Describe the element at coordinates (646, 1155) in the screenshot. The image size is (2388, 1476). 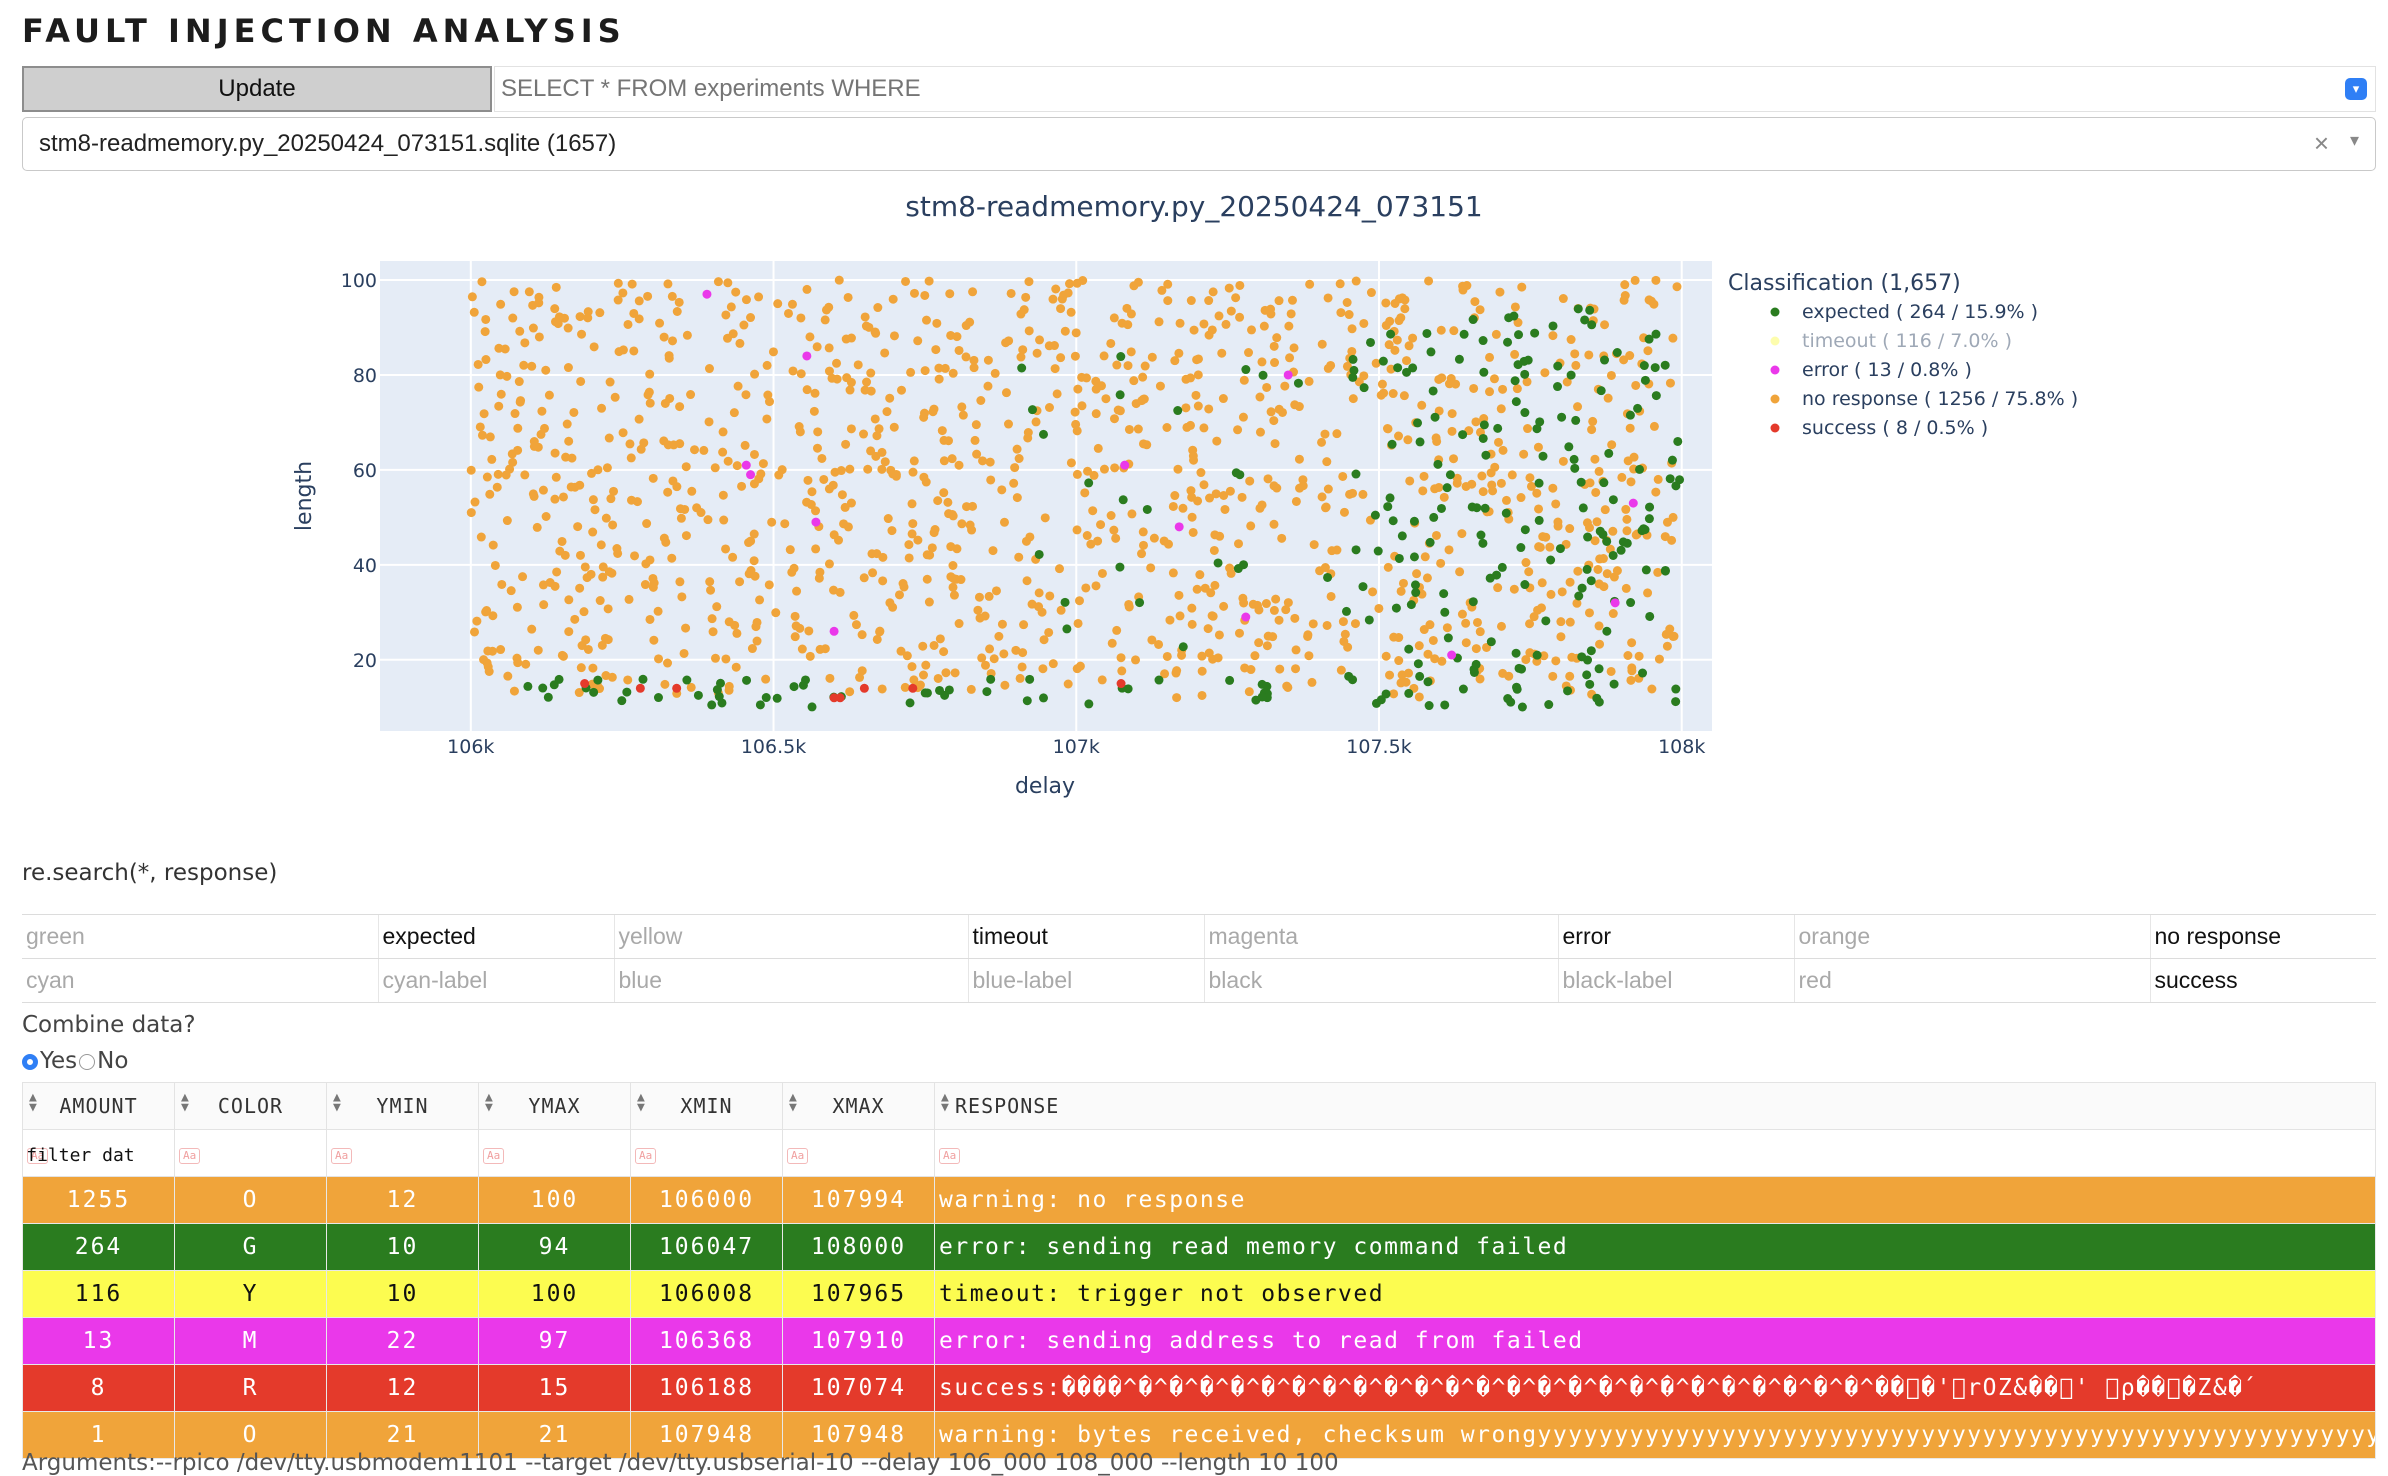
I see `case-toggle-icon: Aa` at that location.